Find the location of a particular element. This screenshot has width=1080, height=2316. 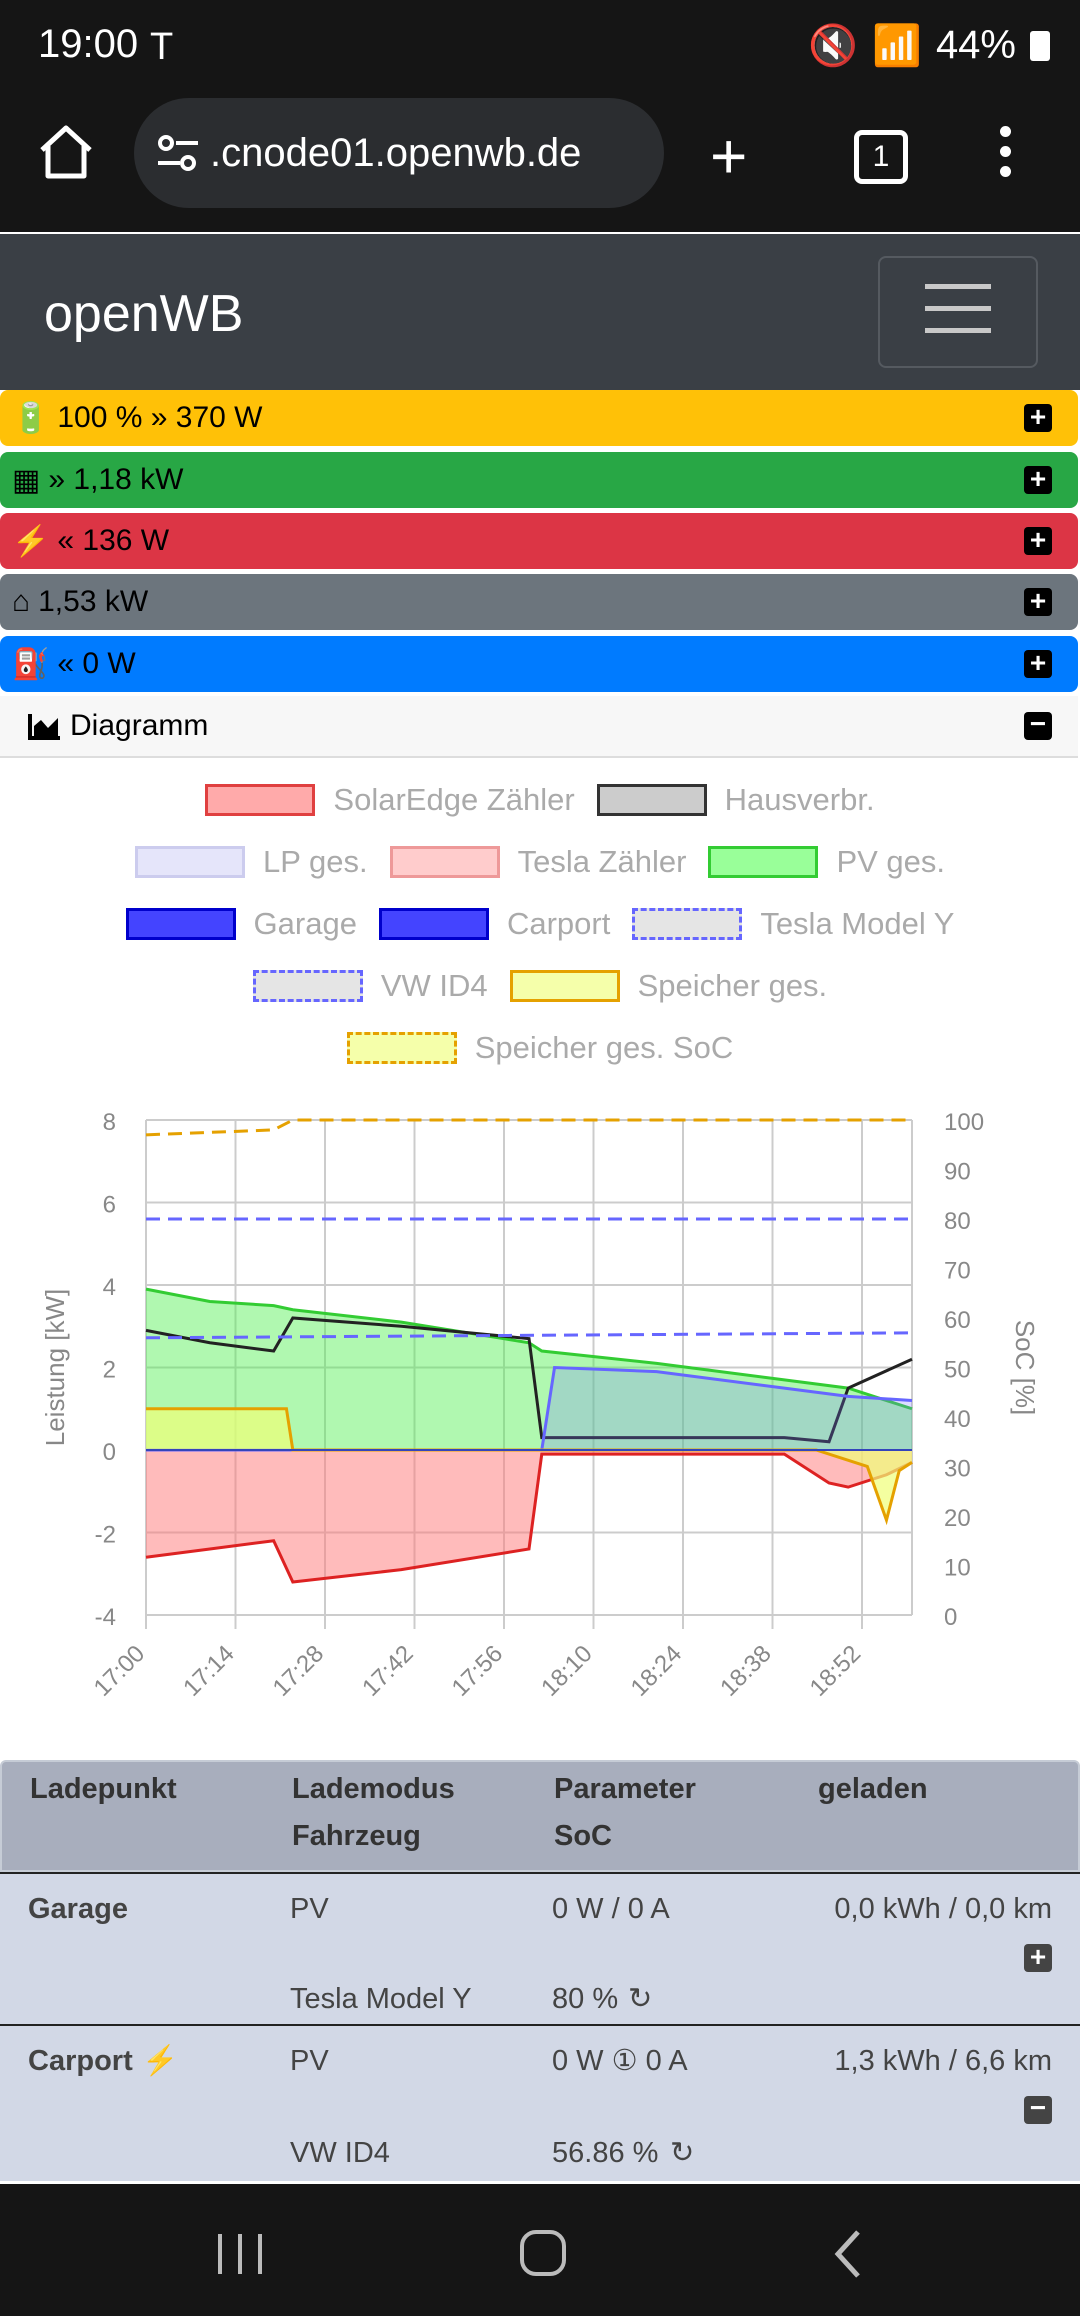

browser-menu-icon is located at coordinates (1007, 156).